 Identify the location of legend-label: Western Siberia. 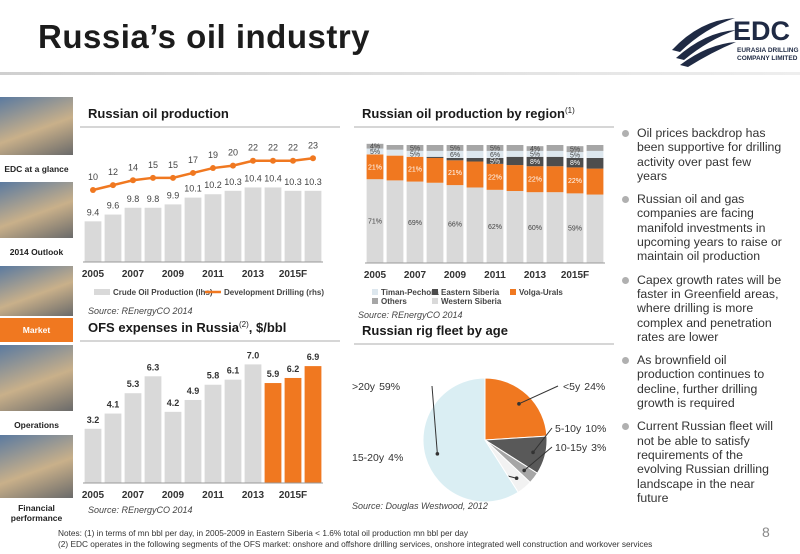
(471, 301).